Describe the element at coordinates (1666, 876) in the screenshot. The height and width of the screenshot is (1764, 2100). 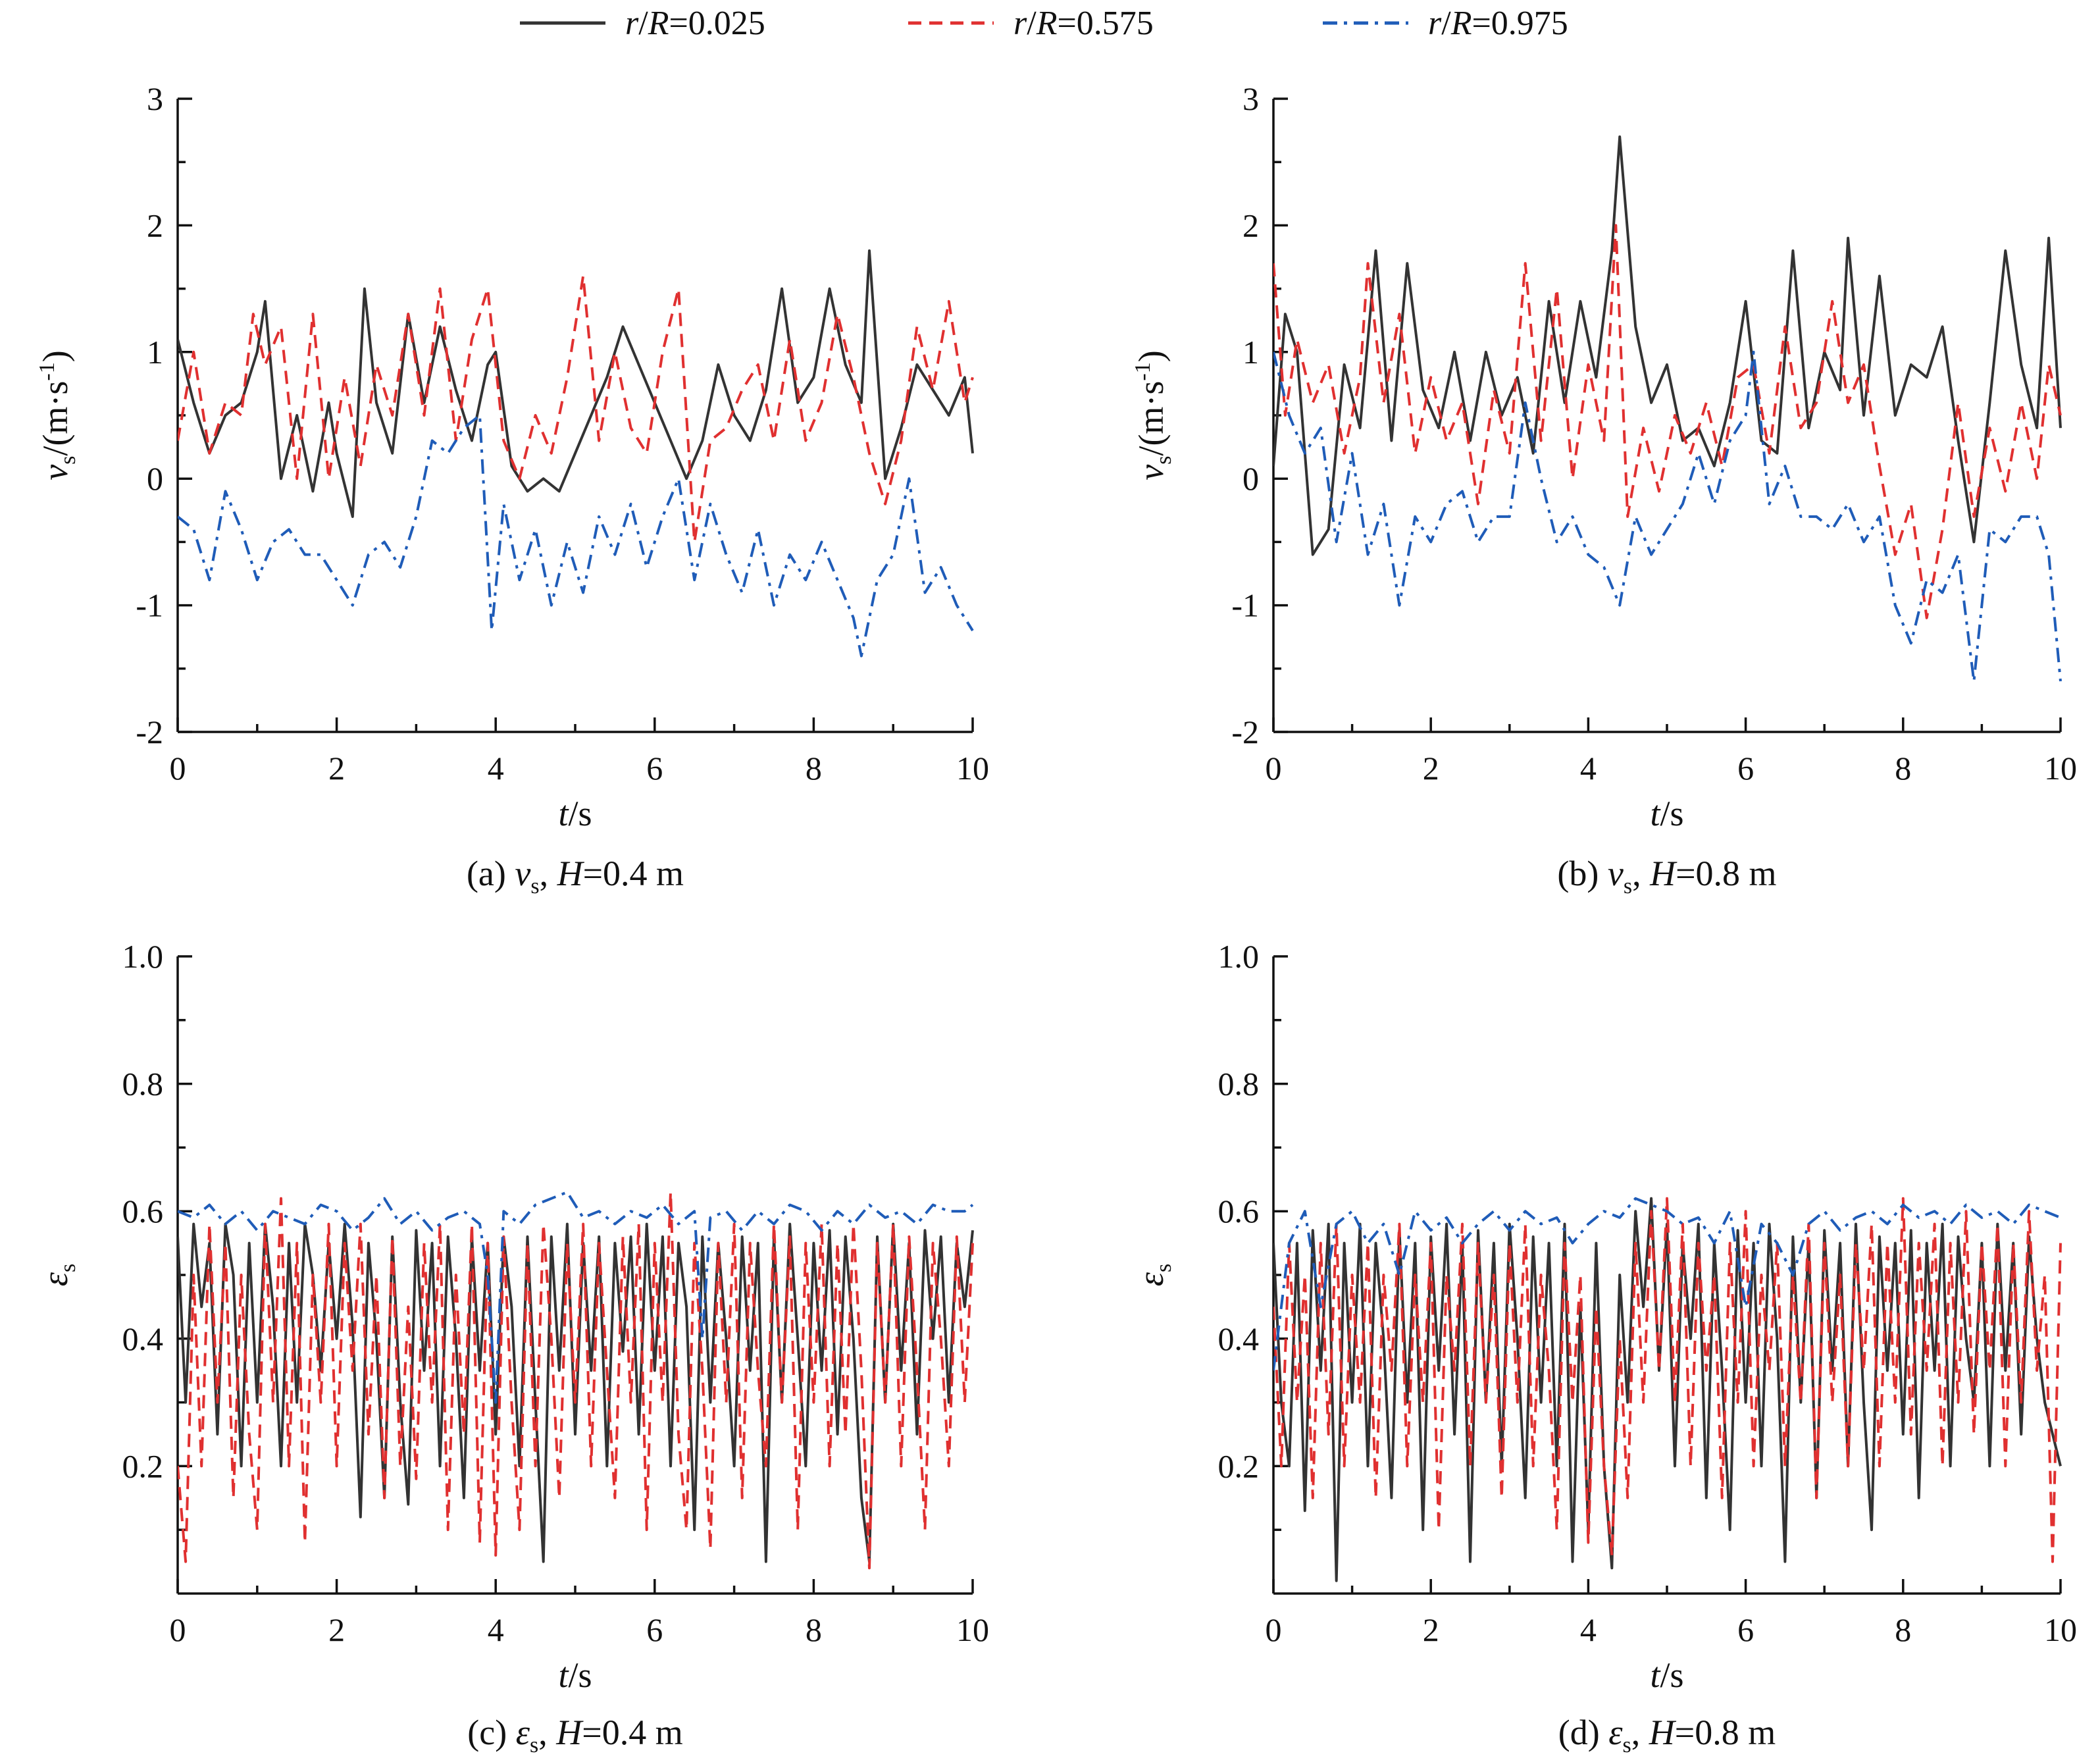
I see `panel-caption: (b) vs, H=0.8 m` at that location.